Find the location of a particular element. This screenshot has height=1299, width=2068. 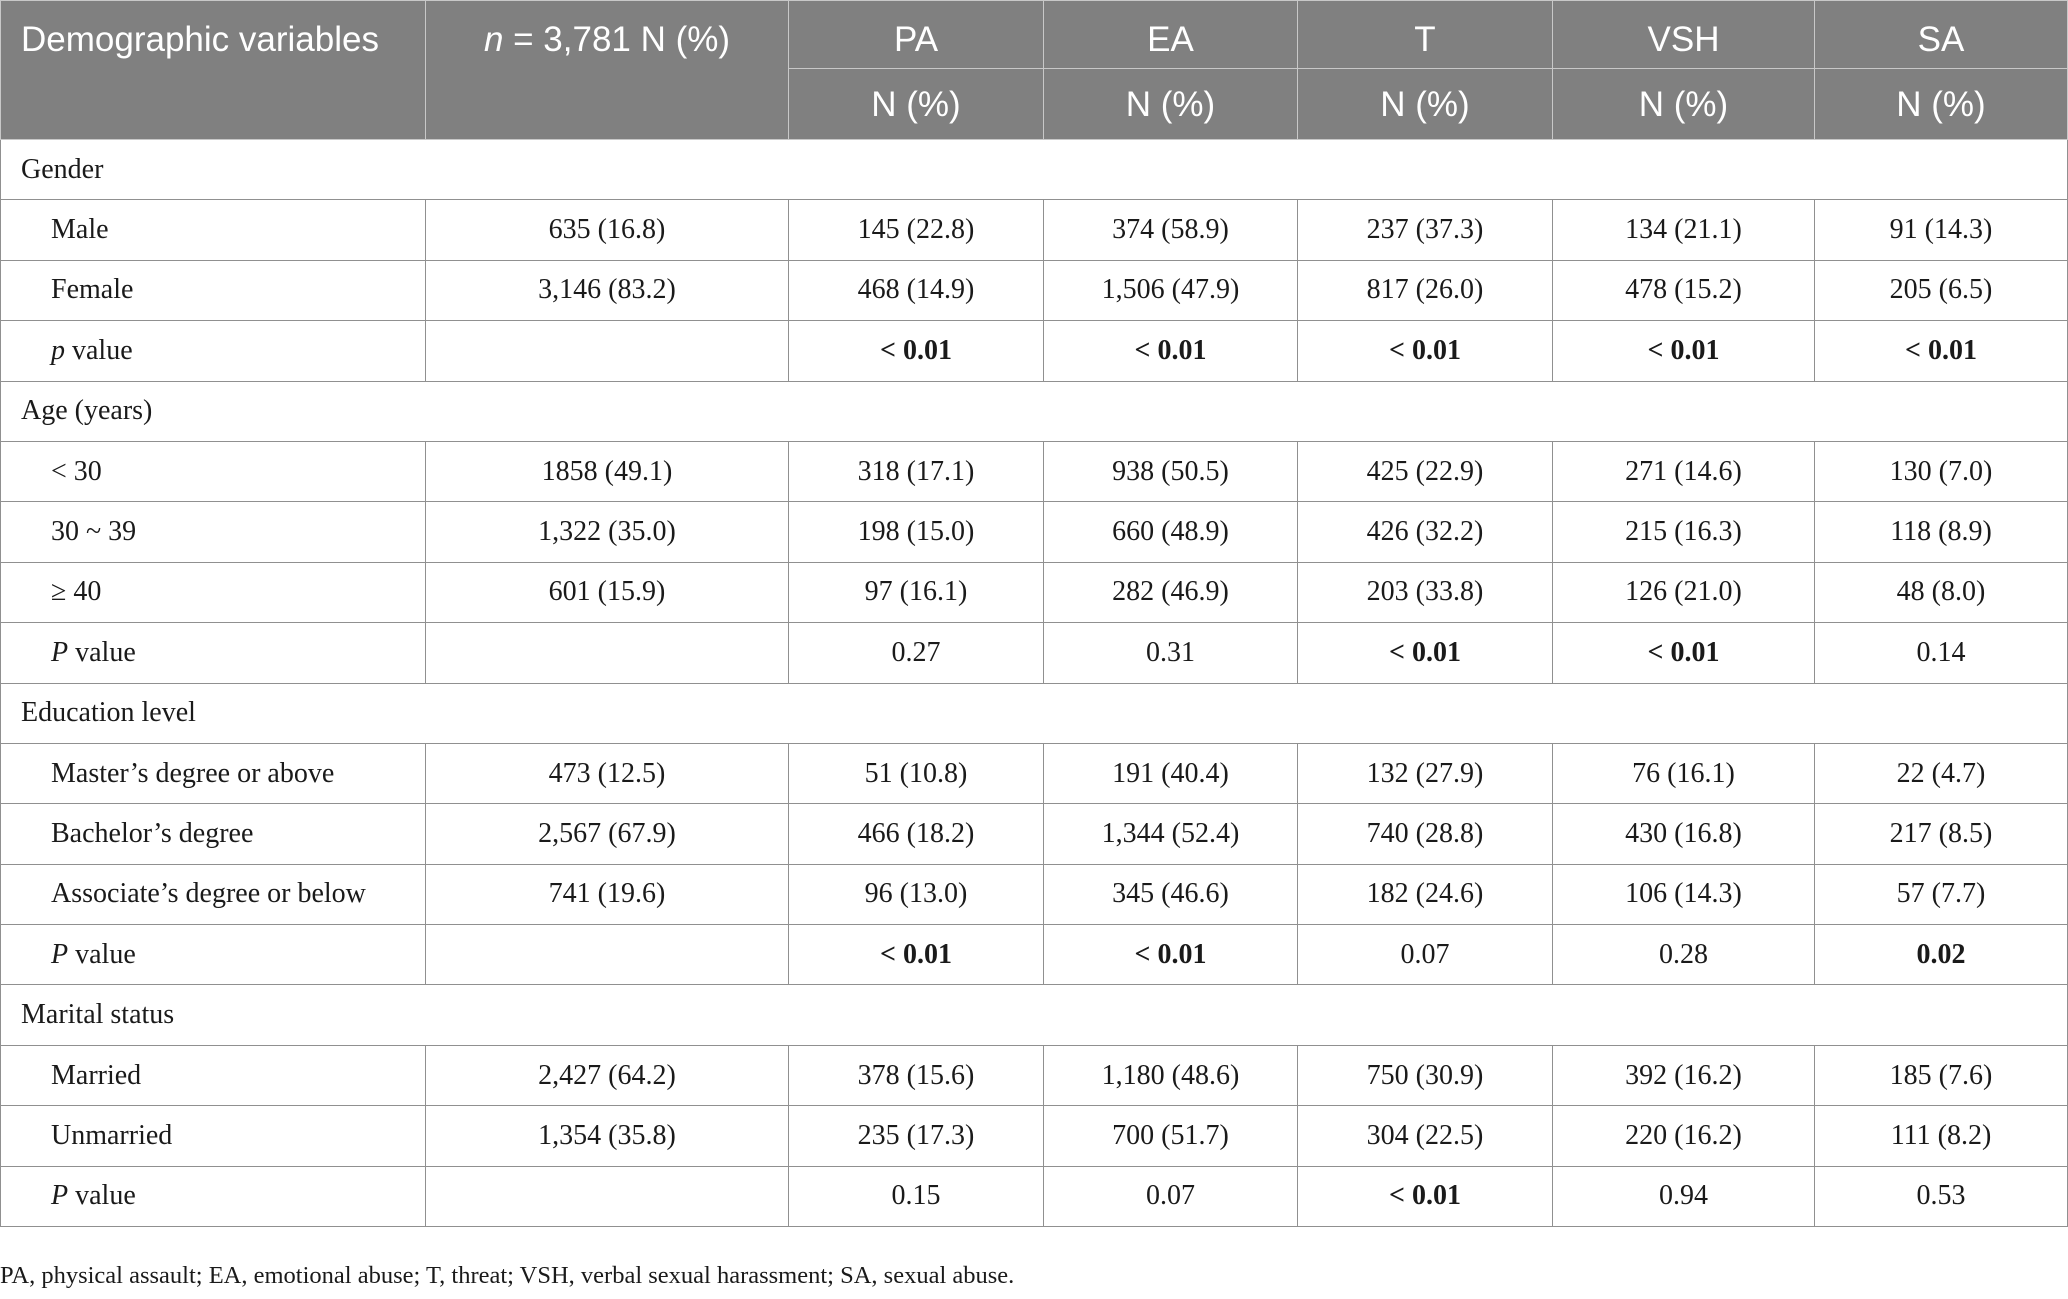

row-value: 1,344 (52.4) is located at coordinates (1170, 834).